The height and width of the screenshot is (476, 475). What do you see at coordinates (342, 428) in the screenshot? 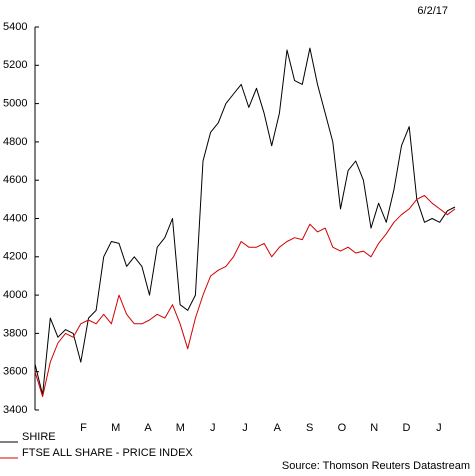
I see `x-tick-label: O` at bounding box center [342, 428].